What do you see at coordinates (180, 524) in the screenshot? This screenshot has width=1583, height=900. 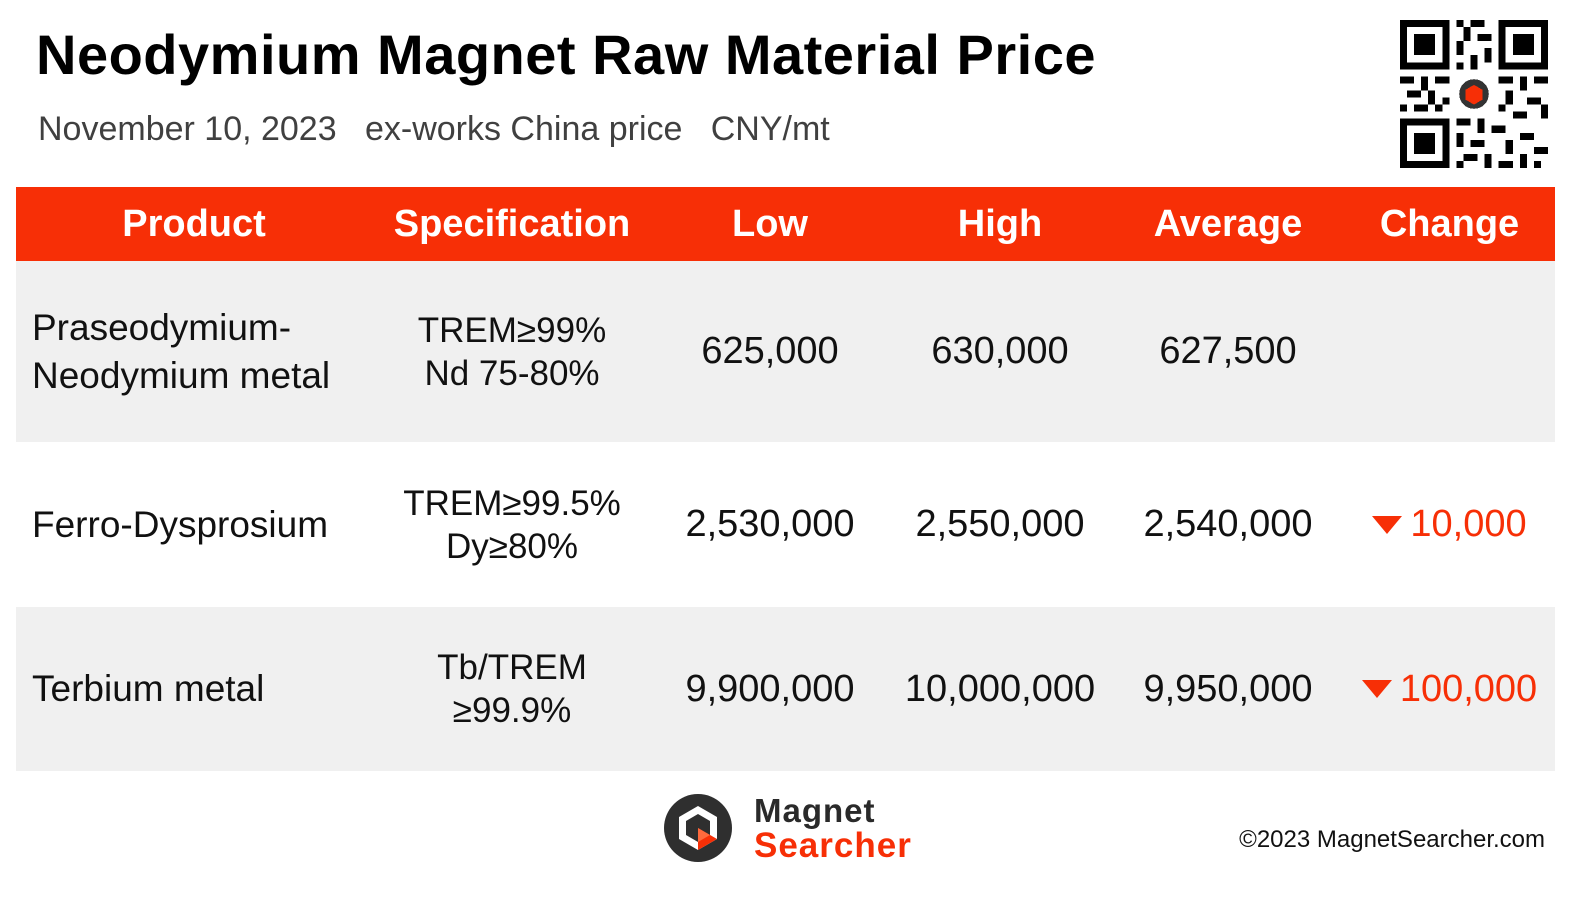 I see `product-name-line: Ferro-Dysprosium` at bounding box center [180, 524].